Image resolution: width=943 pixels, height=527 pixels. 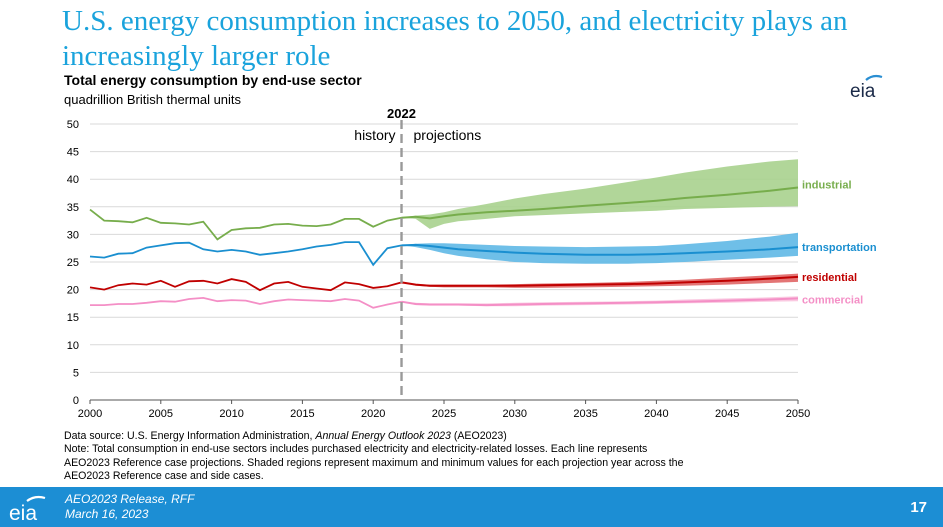 I want to click on x-tick-label: 2040, so click(x=656, y=414).